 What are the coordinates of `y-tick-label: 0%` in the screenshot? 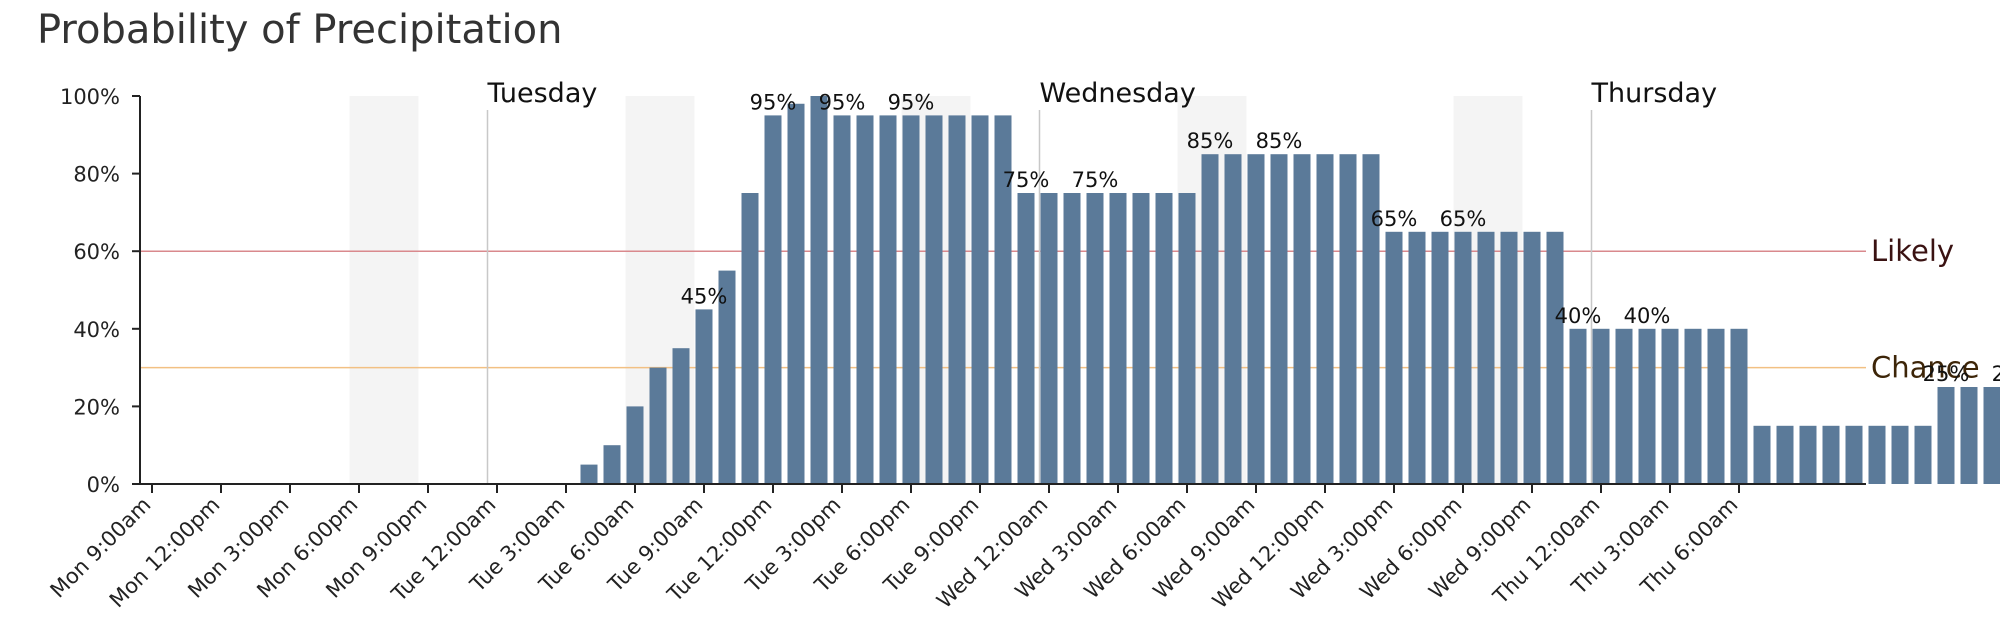 It's located at (103, 485).